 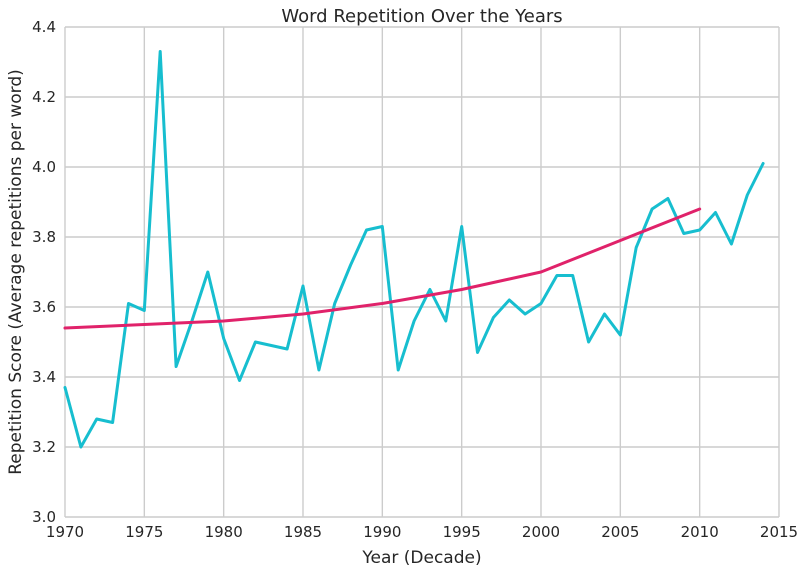 I want to click on x-tick-label: 1975, so click(x=144, y=532).